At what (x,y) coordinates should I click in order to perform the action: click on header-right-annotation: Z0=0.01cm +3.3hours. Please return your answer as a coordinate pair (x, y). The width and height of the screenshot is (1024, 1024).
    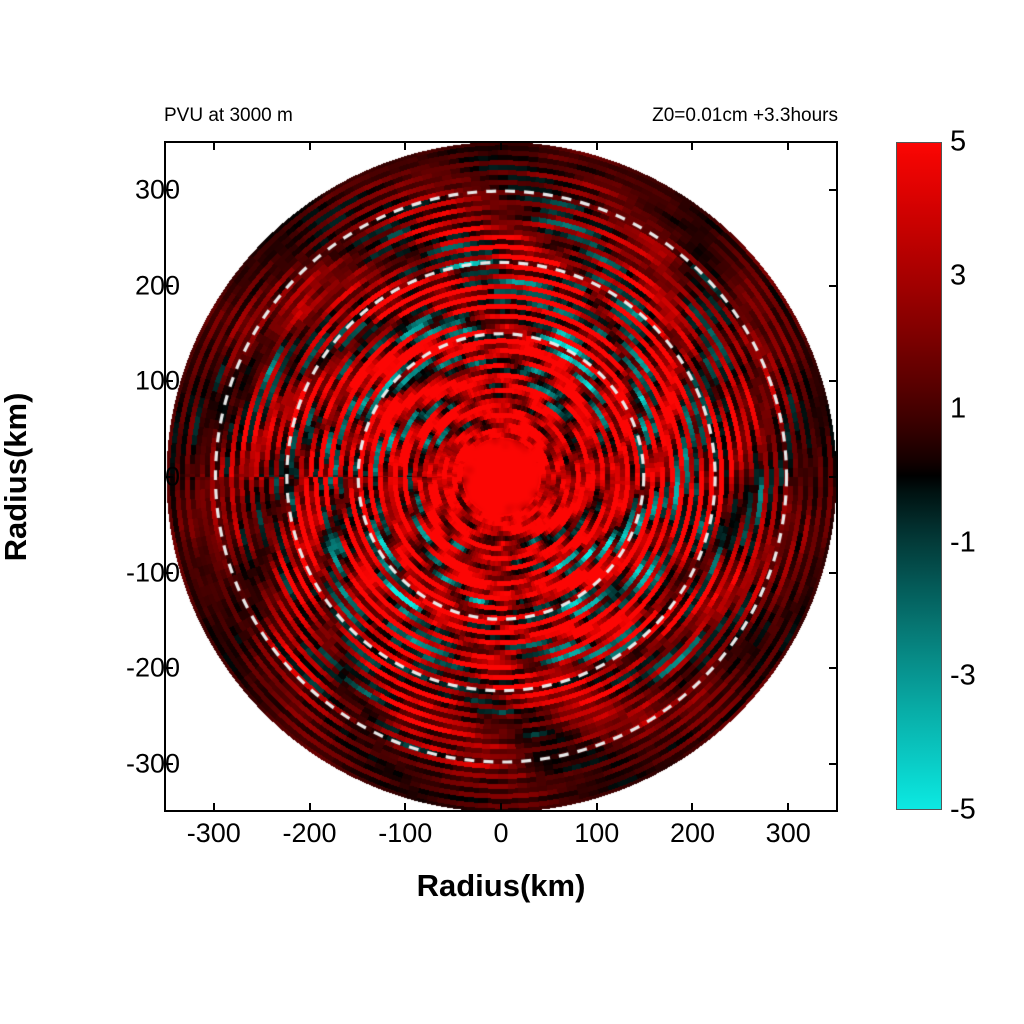
    Looking at the image, I should click on (745, 115).